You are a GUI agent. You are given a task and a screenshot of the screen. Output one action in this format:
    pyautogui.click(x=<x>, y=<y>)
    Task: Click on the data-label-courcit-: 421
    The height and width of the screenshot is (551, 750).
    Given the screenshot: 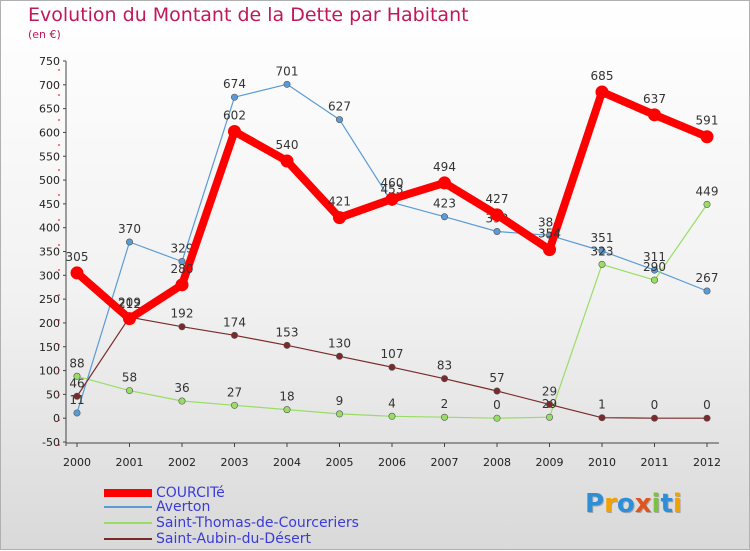 What is the action you would take?
    pyautogui.click(x=339, y=202)
    